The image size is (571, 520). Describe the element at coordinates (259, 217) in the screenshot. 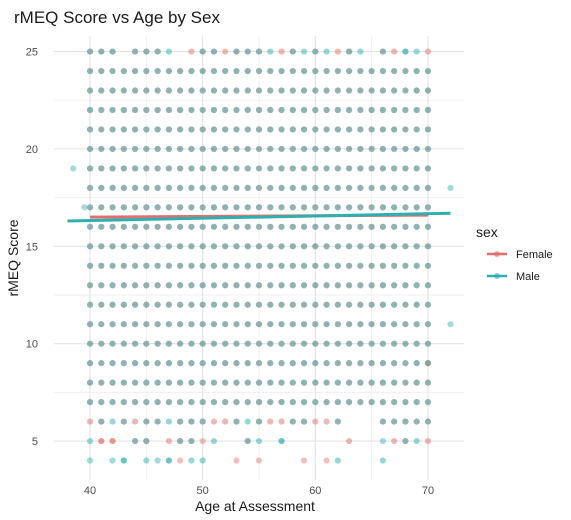

I see `trend-line-male` at that location.